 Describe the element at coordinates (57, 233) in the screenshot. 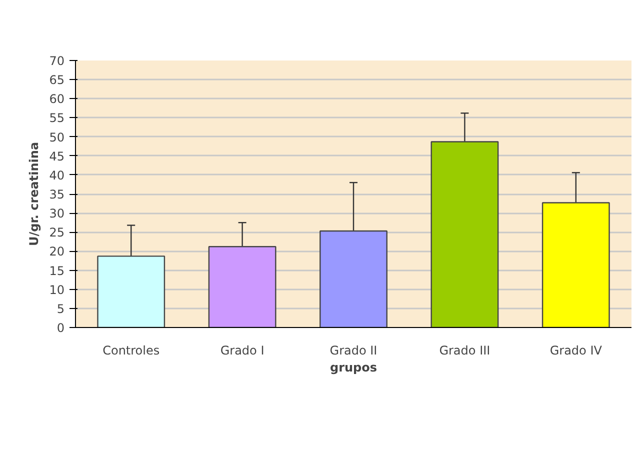

I see `y-tick-label: 25` at that location.